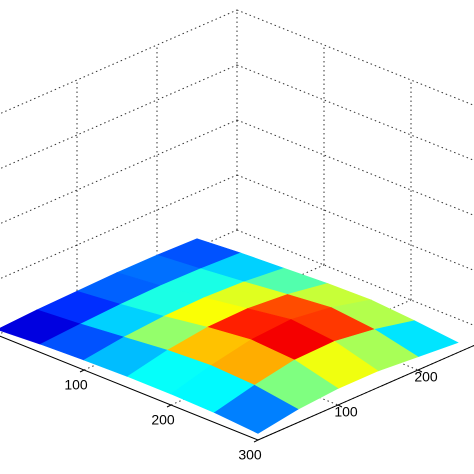 This screenshot has width=474, height=474. I want to click on x-tick-label: 100, so click(76, 385).